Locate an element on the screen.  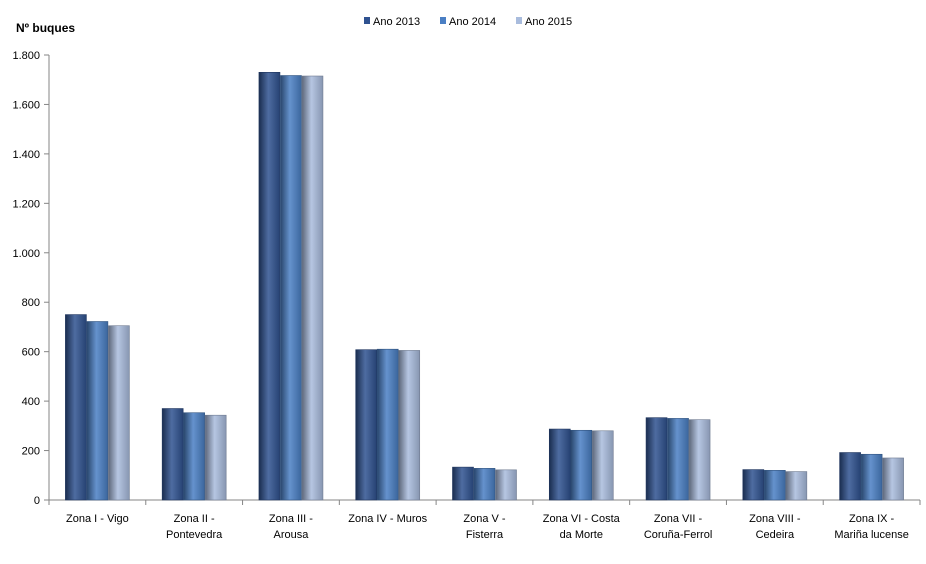
legend: Ano 2013 Ano 2014 Ano 2015 is located at coordinates (468, 22).